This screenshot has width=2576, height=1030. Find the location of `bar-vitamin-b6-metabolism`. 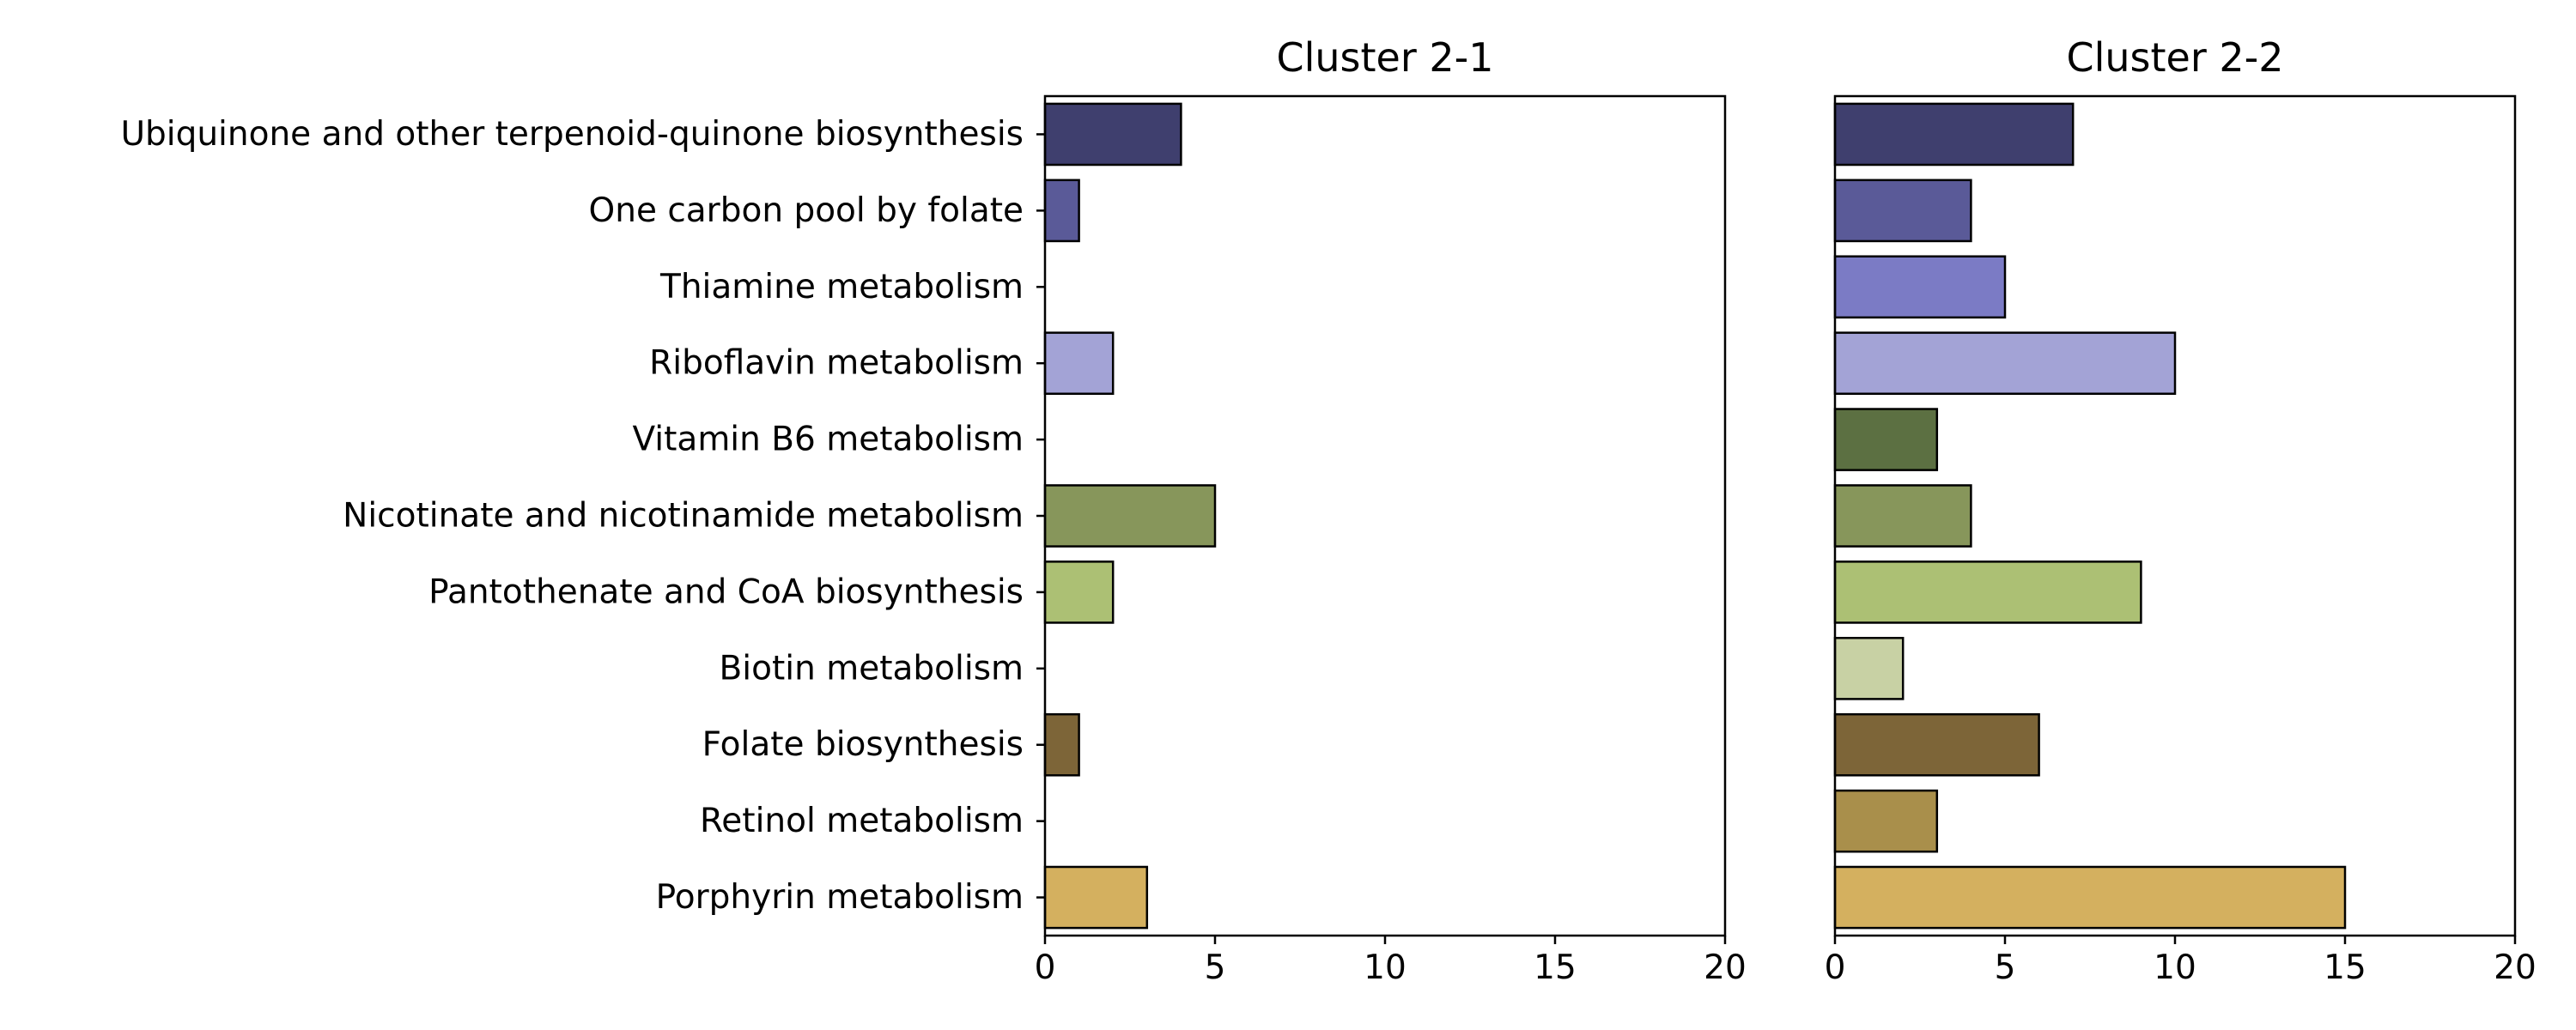

bar-vitamin-b6-metabolism is located at coordinates (1886, 439).